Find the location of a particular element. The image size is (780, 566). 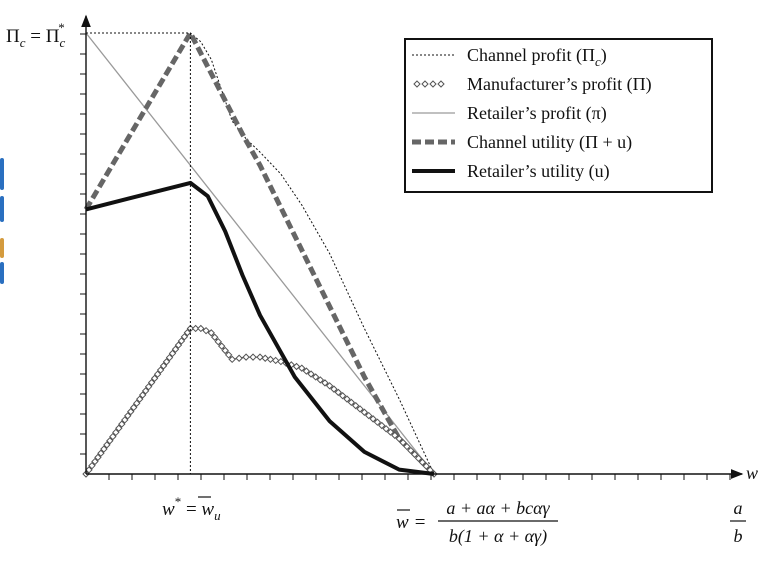

legend-item-manufacturer-s-profit: Manufacturer’s profit (Π) is located at coordinates (532, 84).